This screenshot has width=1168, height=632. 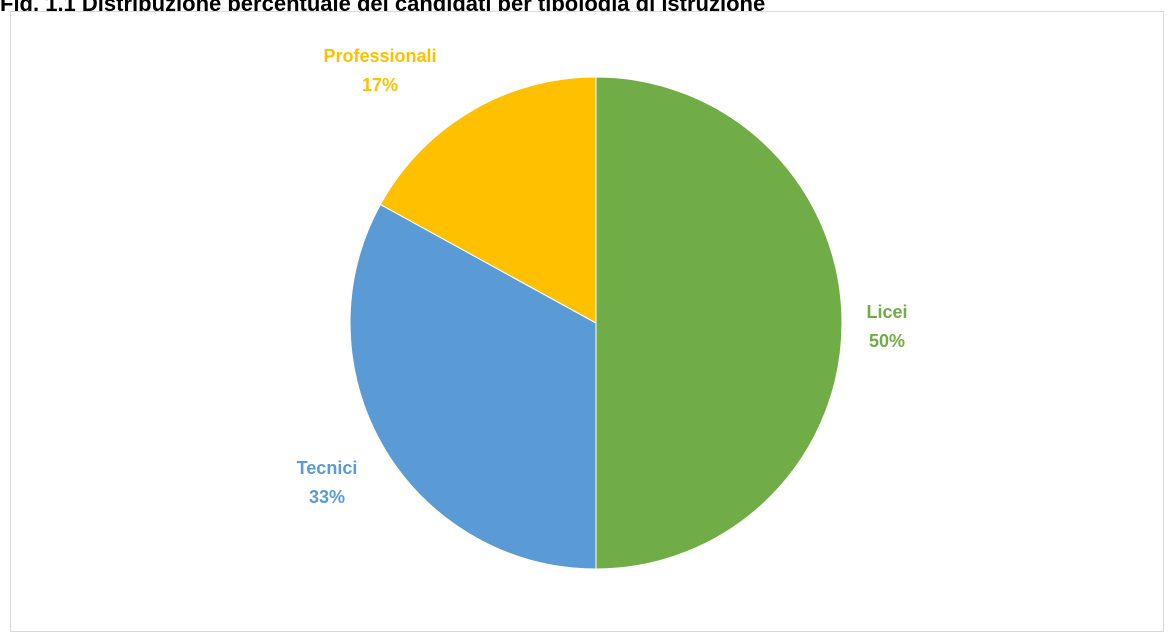 What do you see at coordinates (327, 497) in the screenshot?
I see `slice-percent-tecnici: 33%` at bounding box center [327, 497].